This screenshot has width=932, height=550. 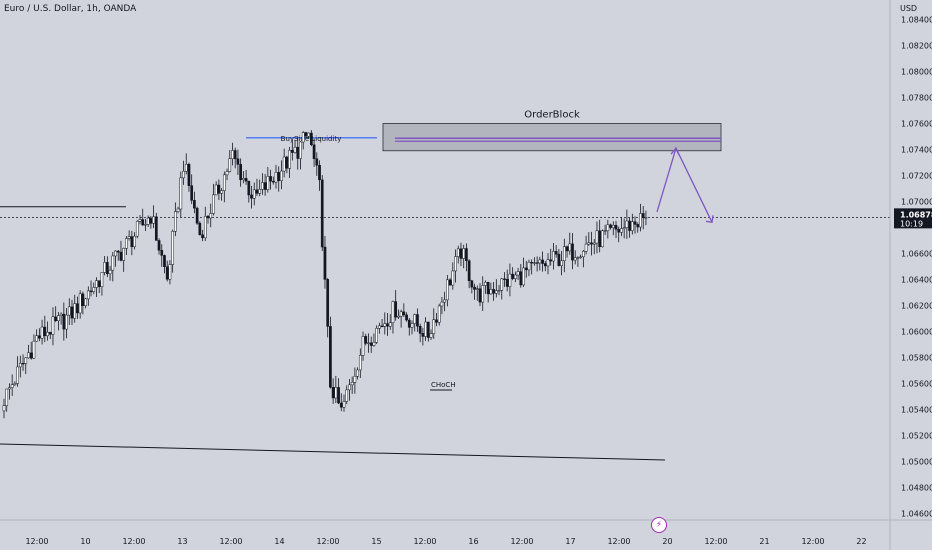 What do you see at coordinates (909, 8) in the screenshot?
I see `currency-label: USD` at bounding box center [909, 8].